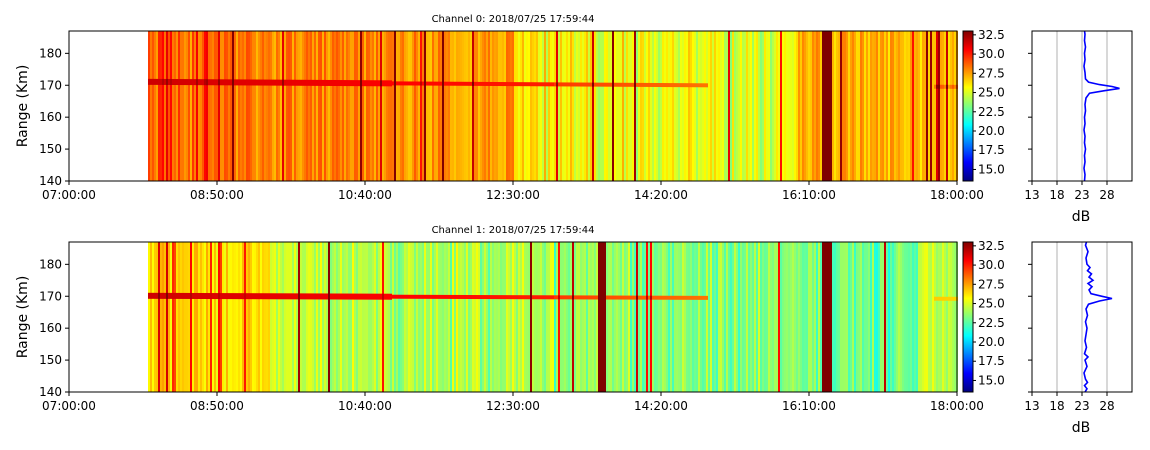  I want to click on profile-x-tick-label: 28, so click(1106, 406).